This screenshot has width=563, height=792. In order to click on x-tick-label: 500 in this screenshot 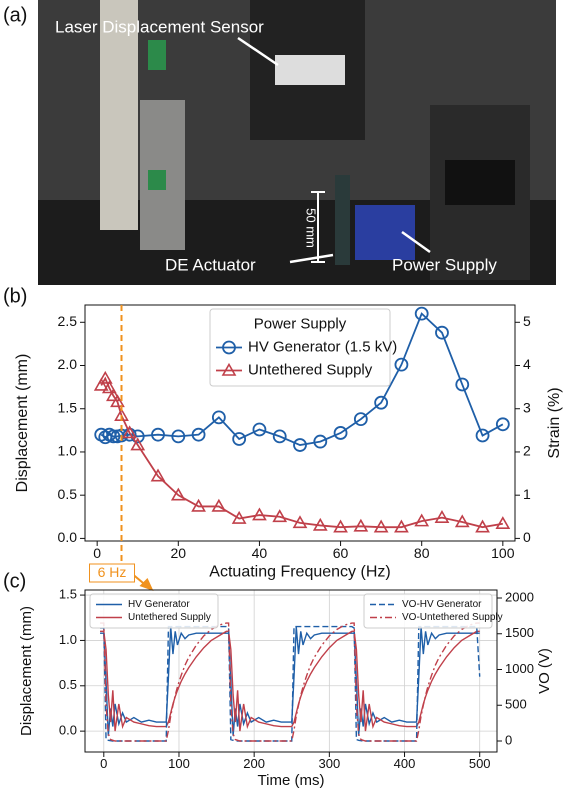, I will do `click(480, 763)`.